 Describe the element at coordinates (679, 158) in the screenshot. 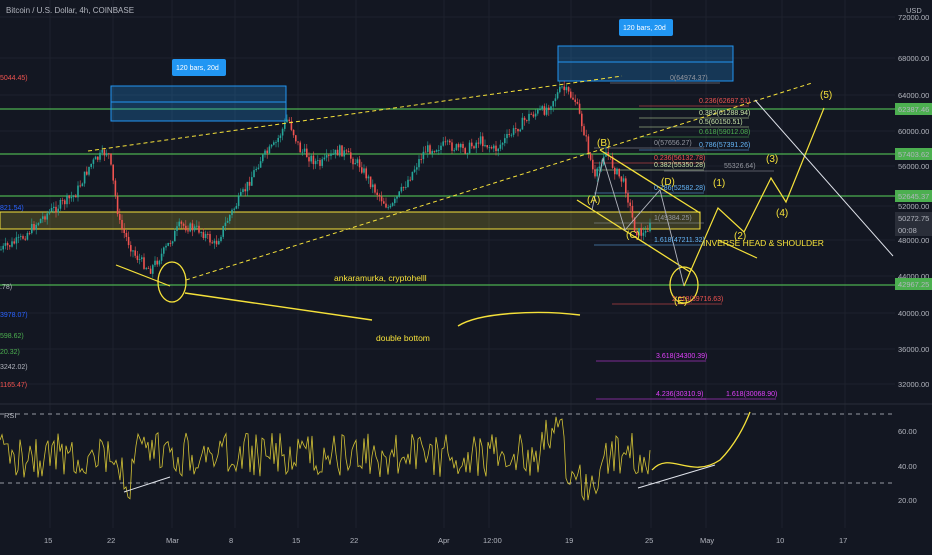

I see `fib-label-7: 0.236(56132.78)` at that location.